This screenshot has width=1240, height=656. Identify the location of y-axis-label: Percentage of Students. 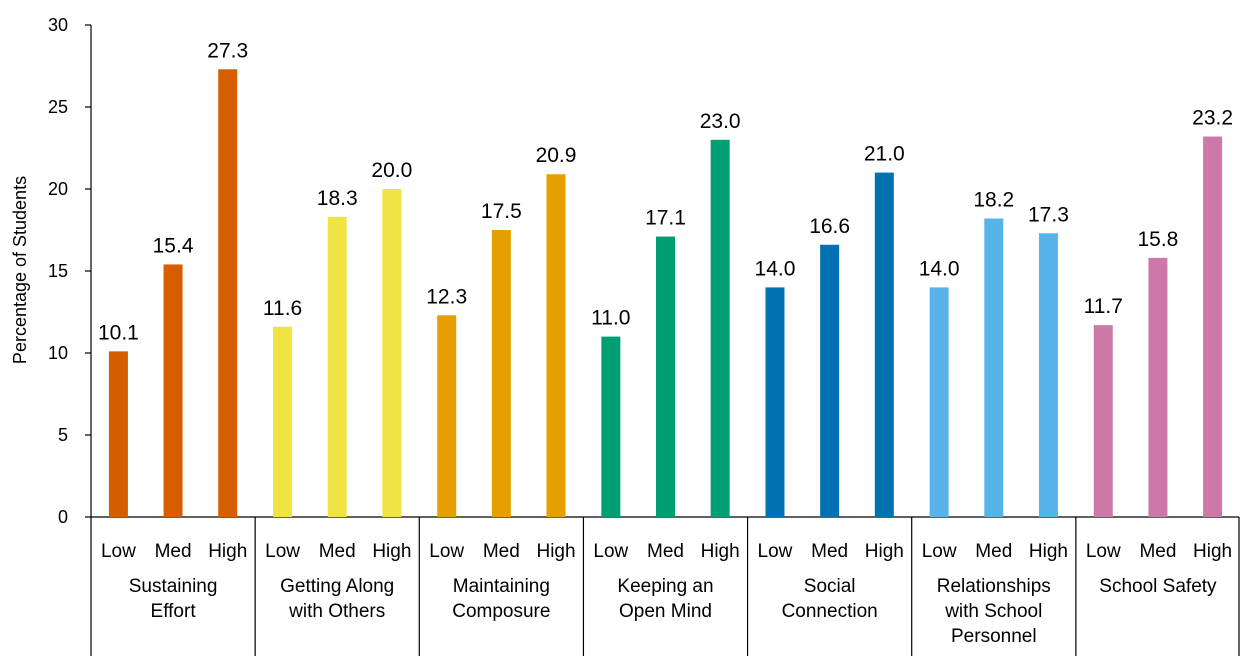
(20, 270).